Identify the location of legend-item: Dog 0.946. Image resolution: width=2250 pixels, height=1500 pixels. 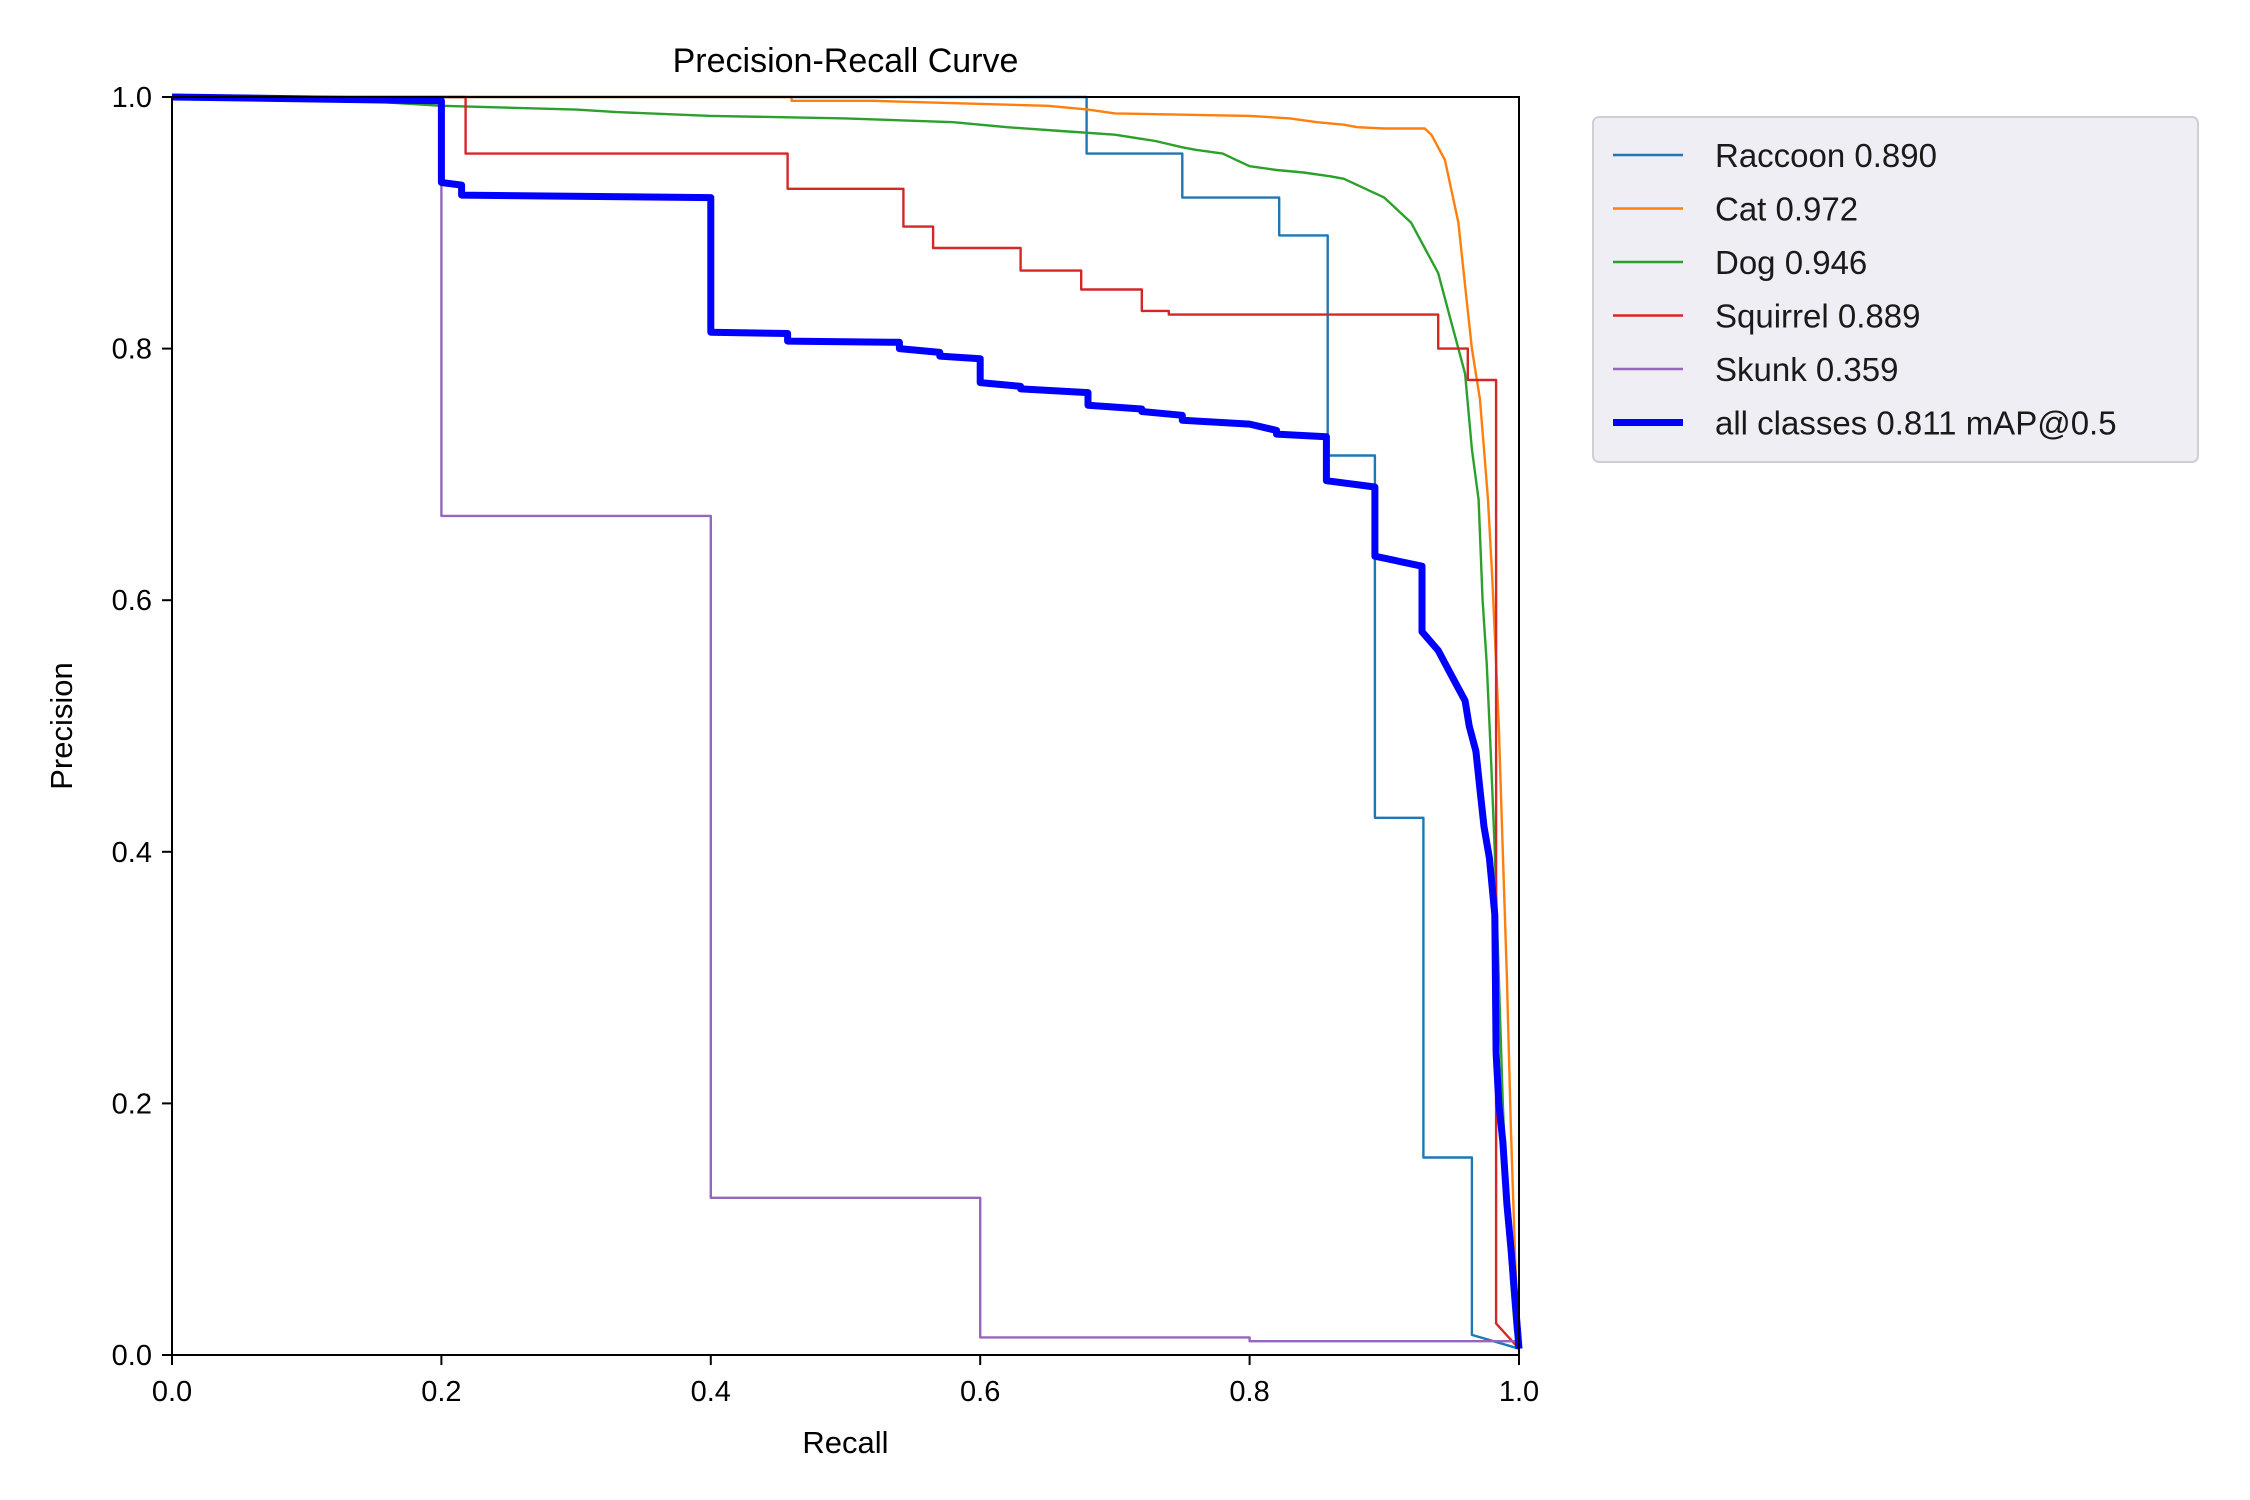
(1740, 262).